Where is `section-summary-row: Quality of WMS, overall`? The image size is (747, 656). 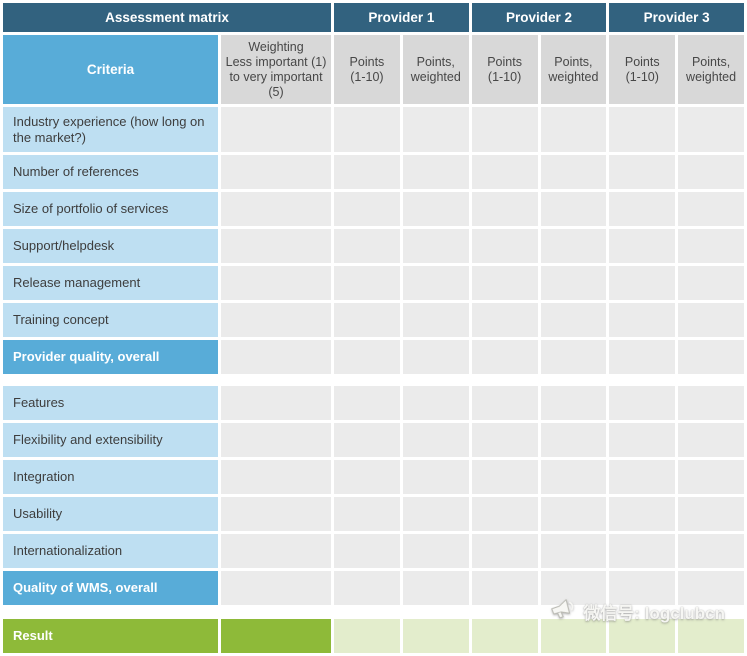
section-summary-row: Quality of WMS, overall is located at coordinates (373, 588).